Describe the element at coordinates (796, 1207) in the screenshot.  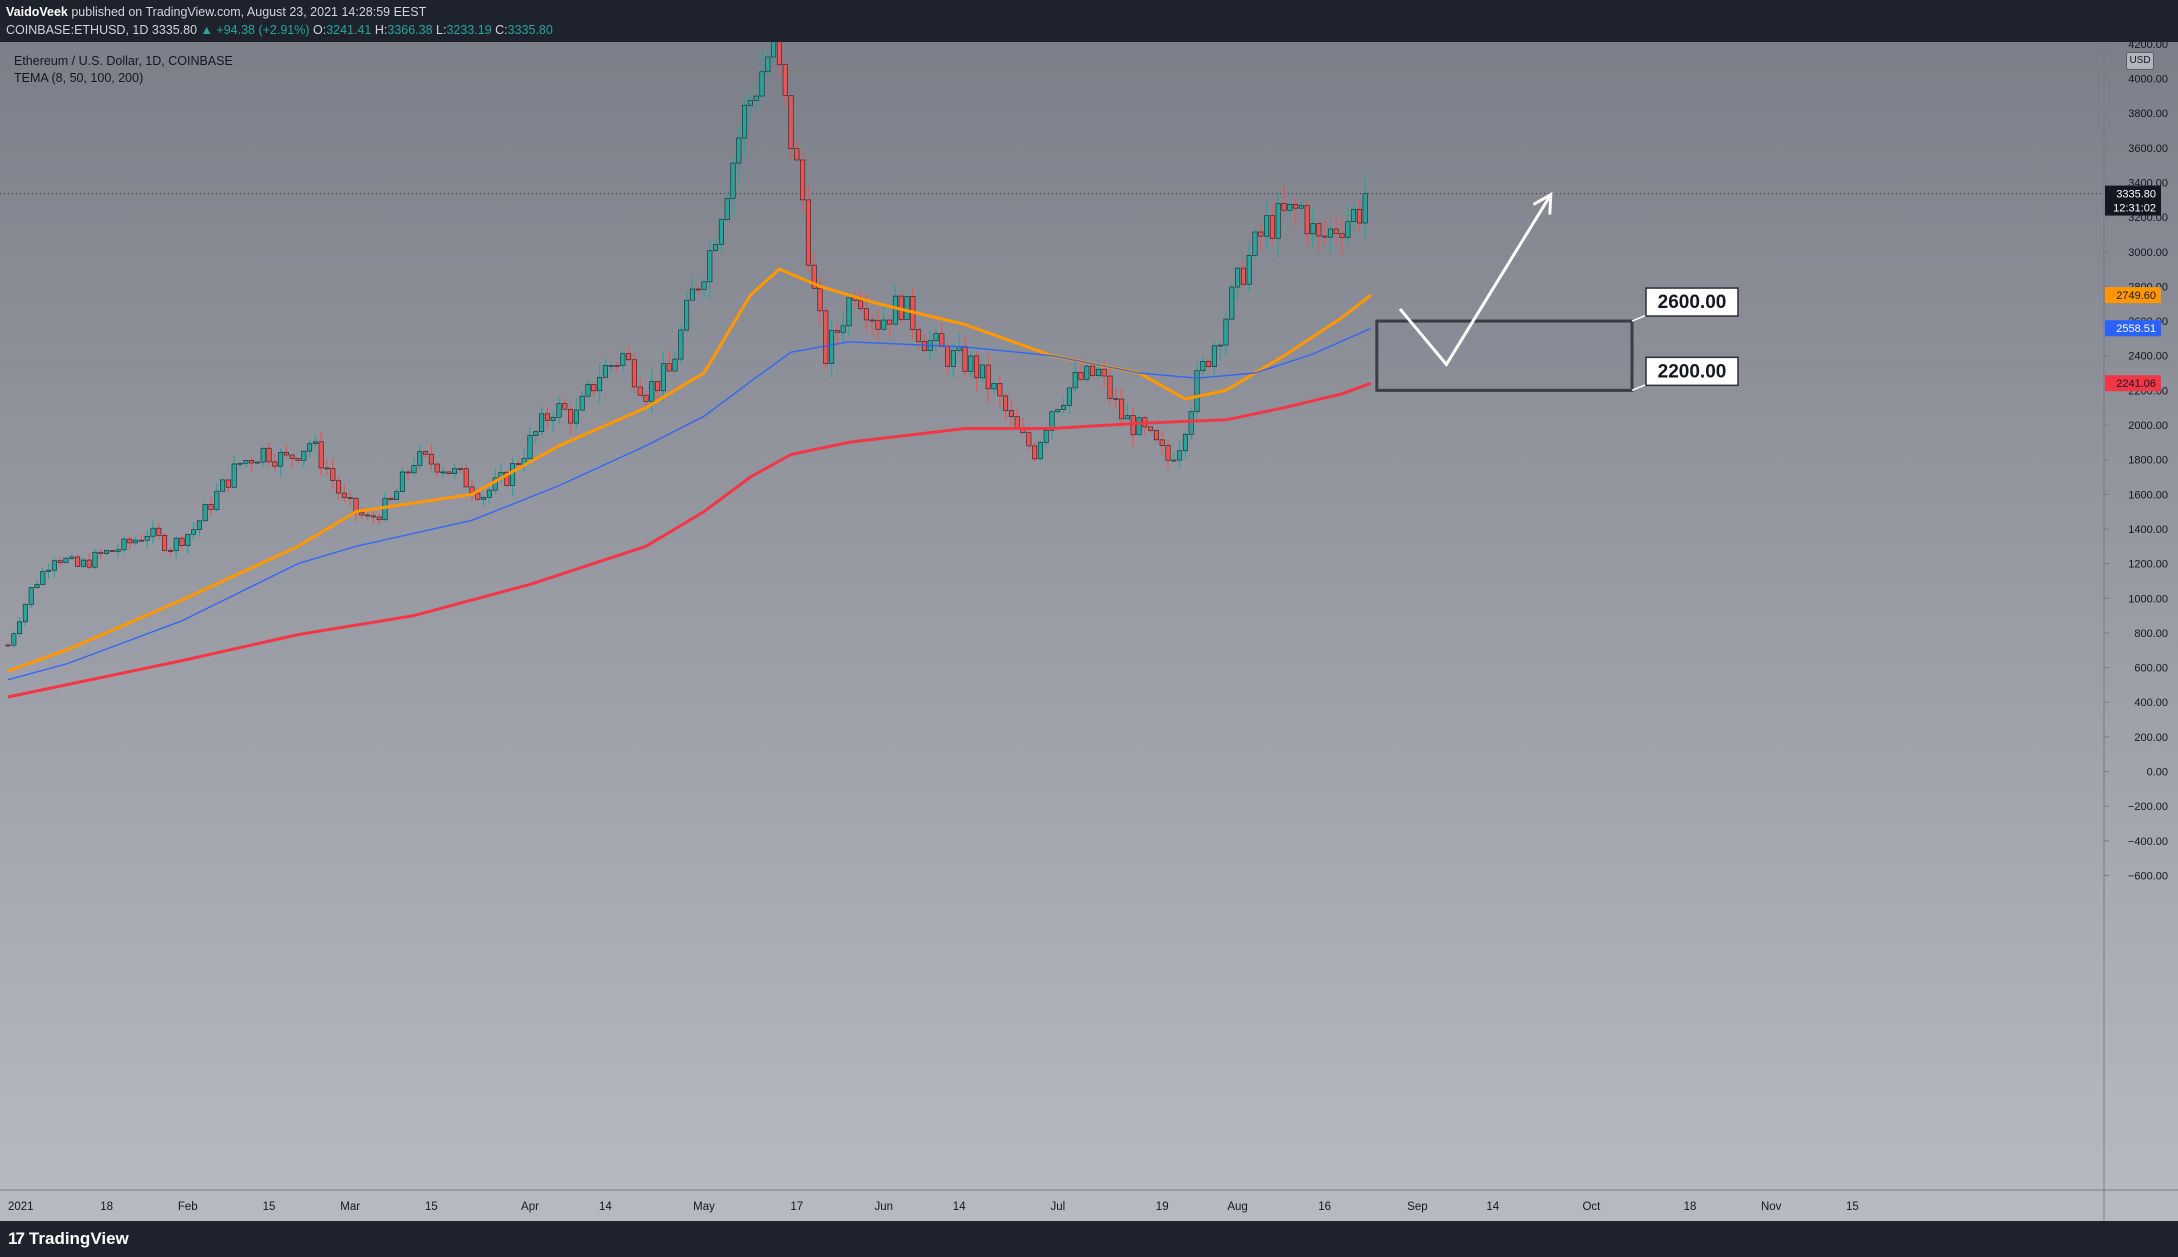
I see `time-tick-label: 17` at that location.